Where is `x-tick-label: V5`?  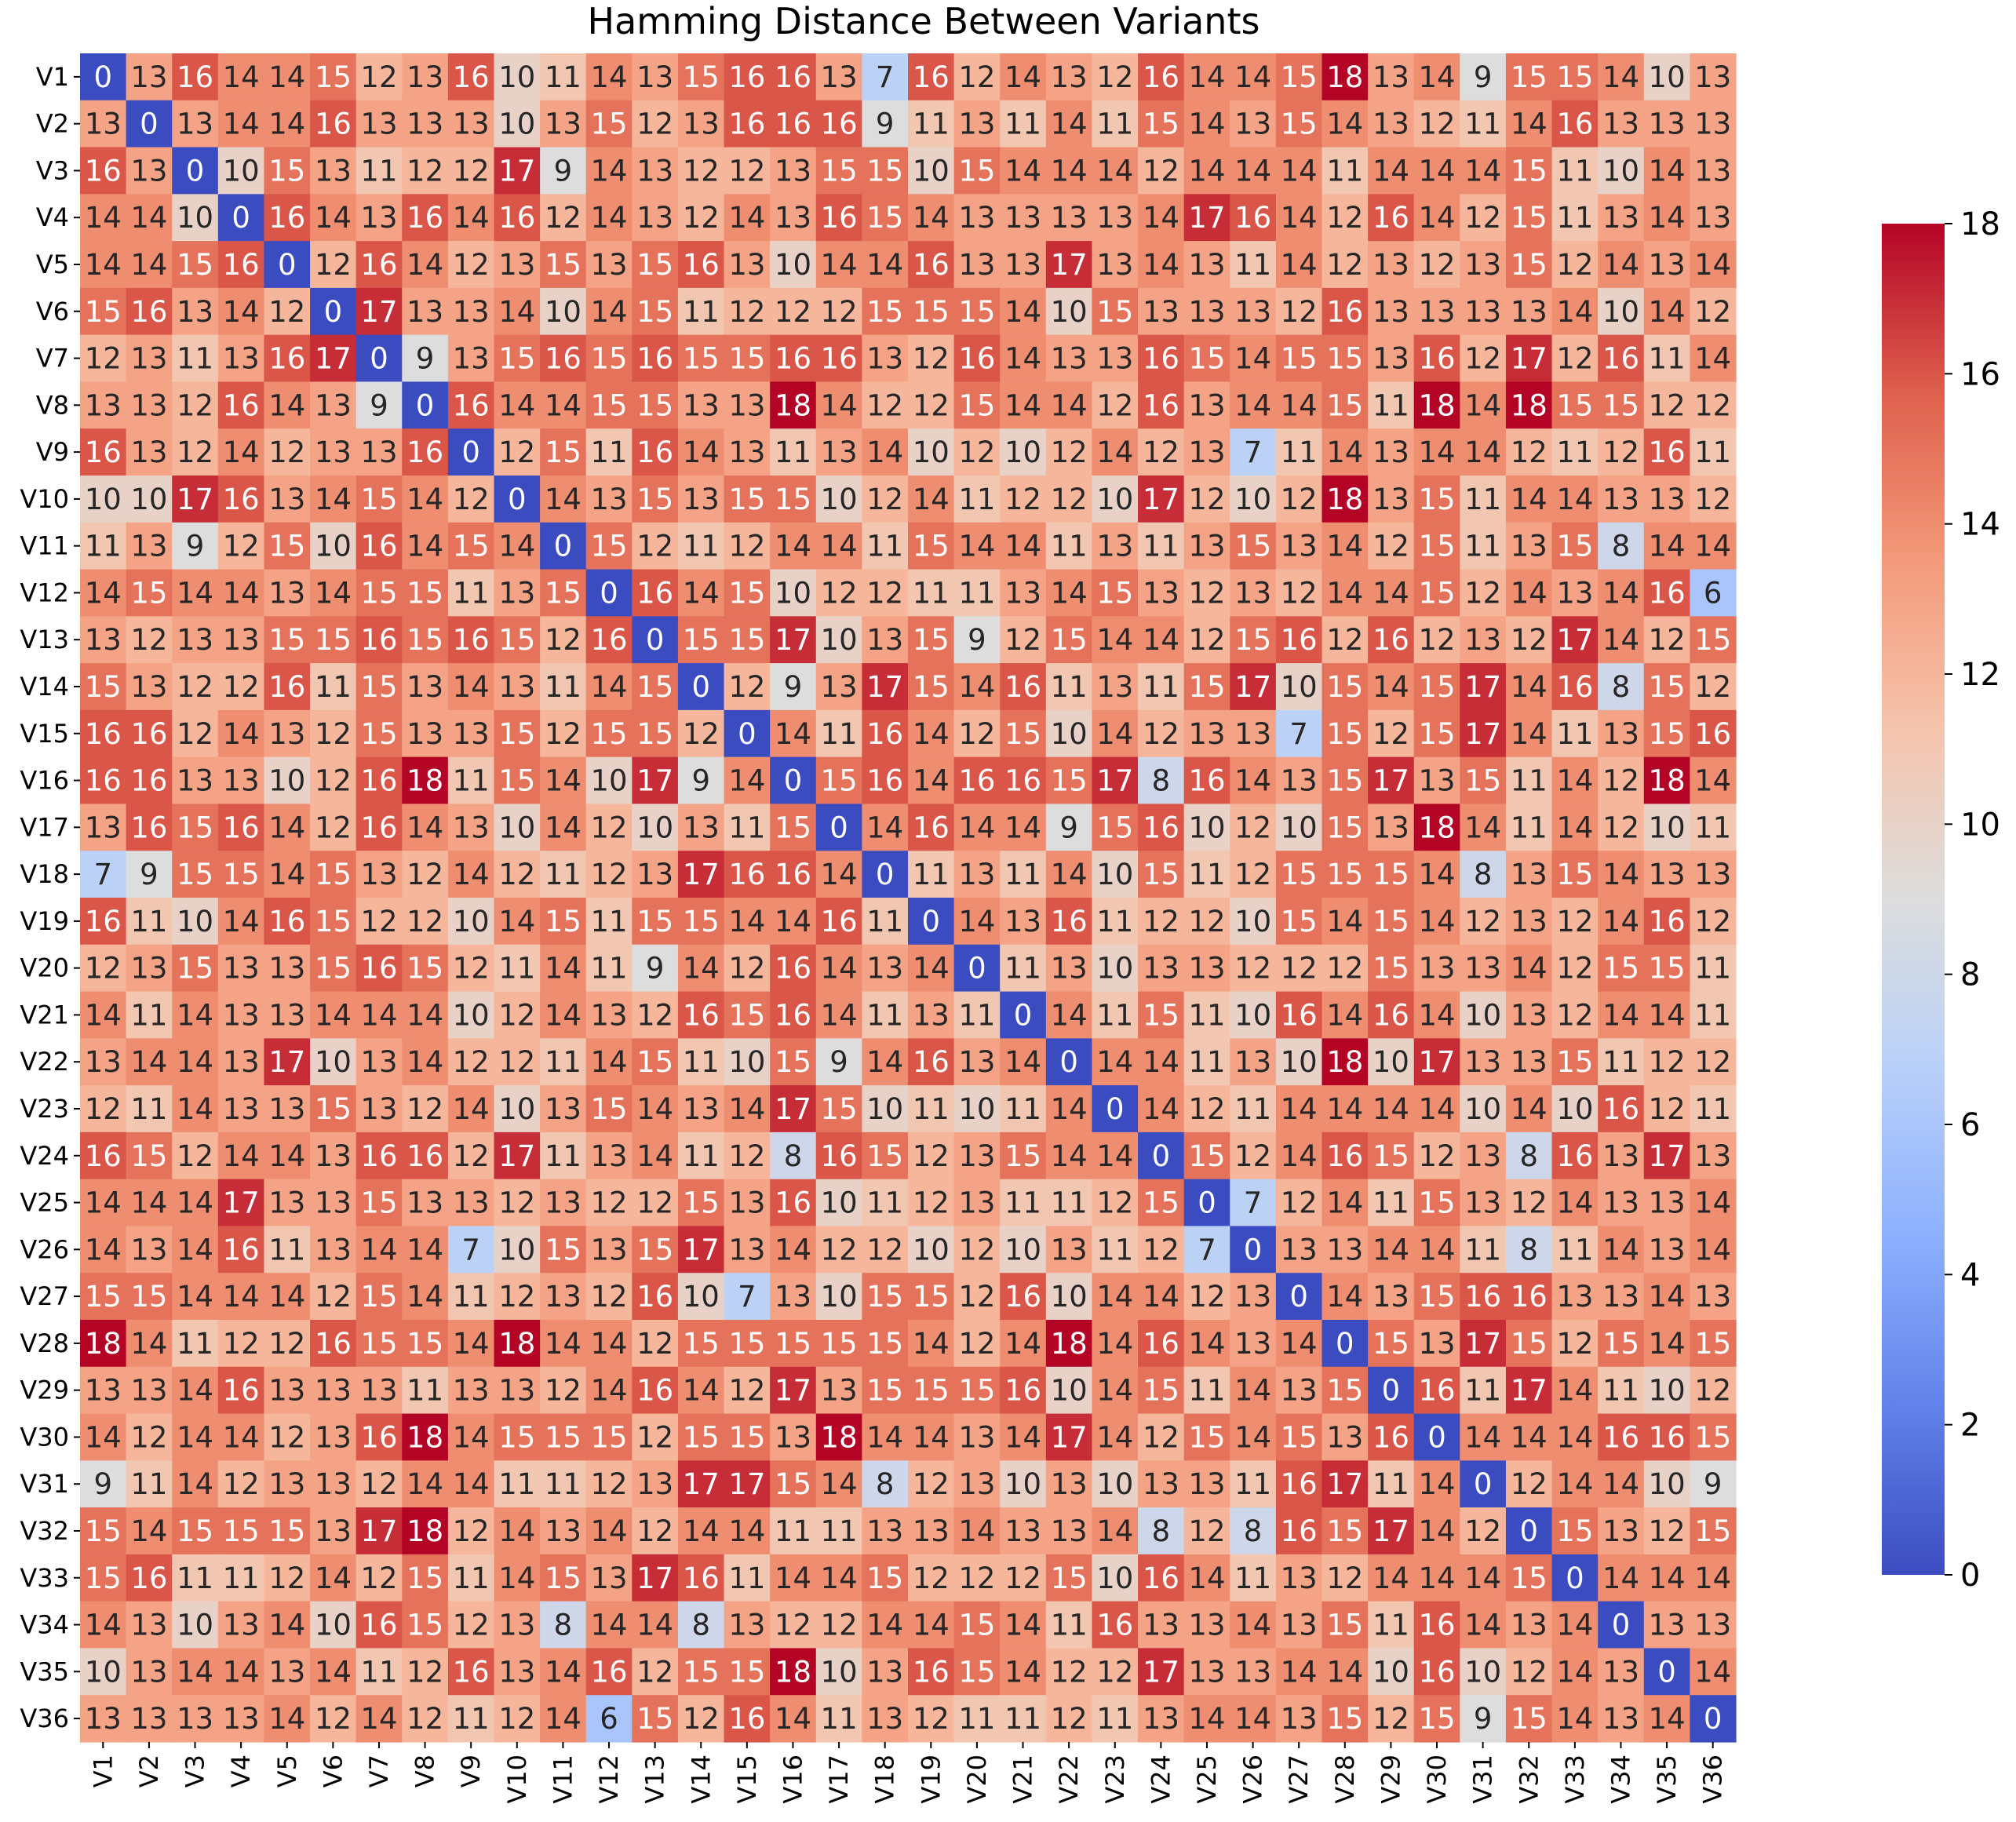 x-tick-label: V5 is located at coordinates (287, 1771).